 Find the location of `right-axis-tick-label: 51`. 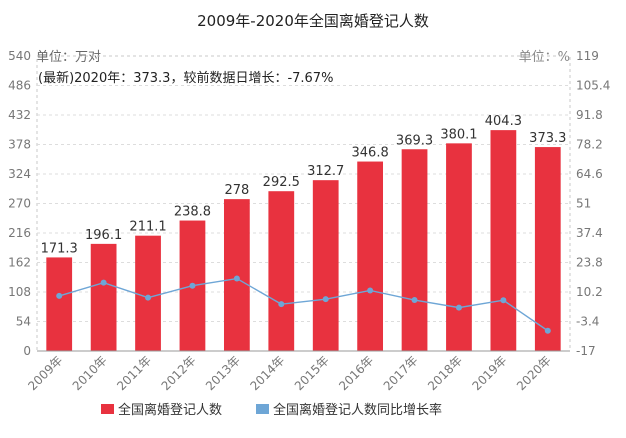

right-axis-tick-label: 51 is located at coordinates (583, 204).